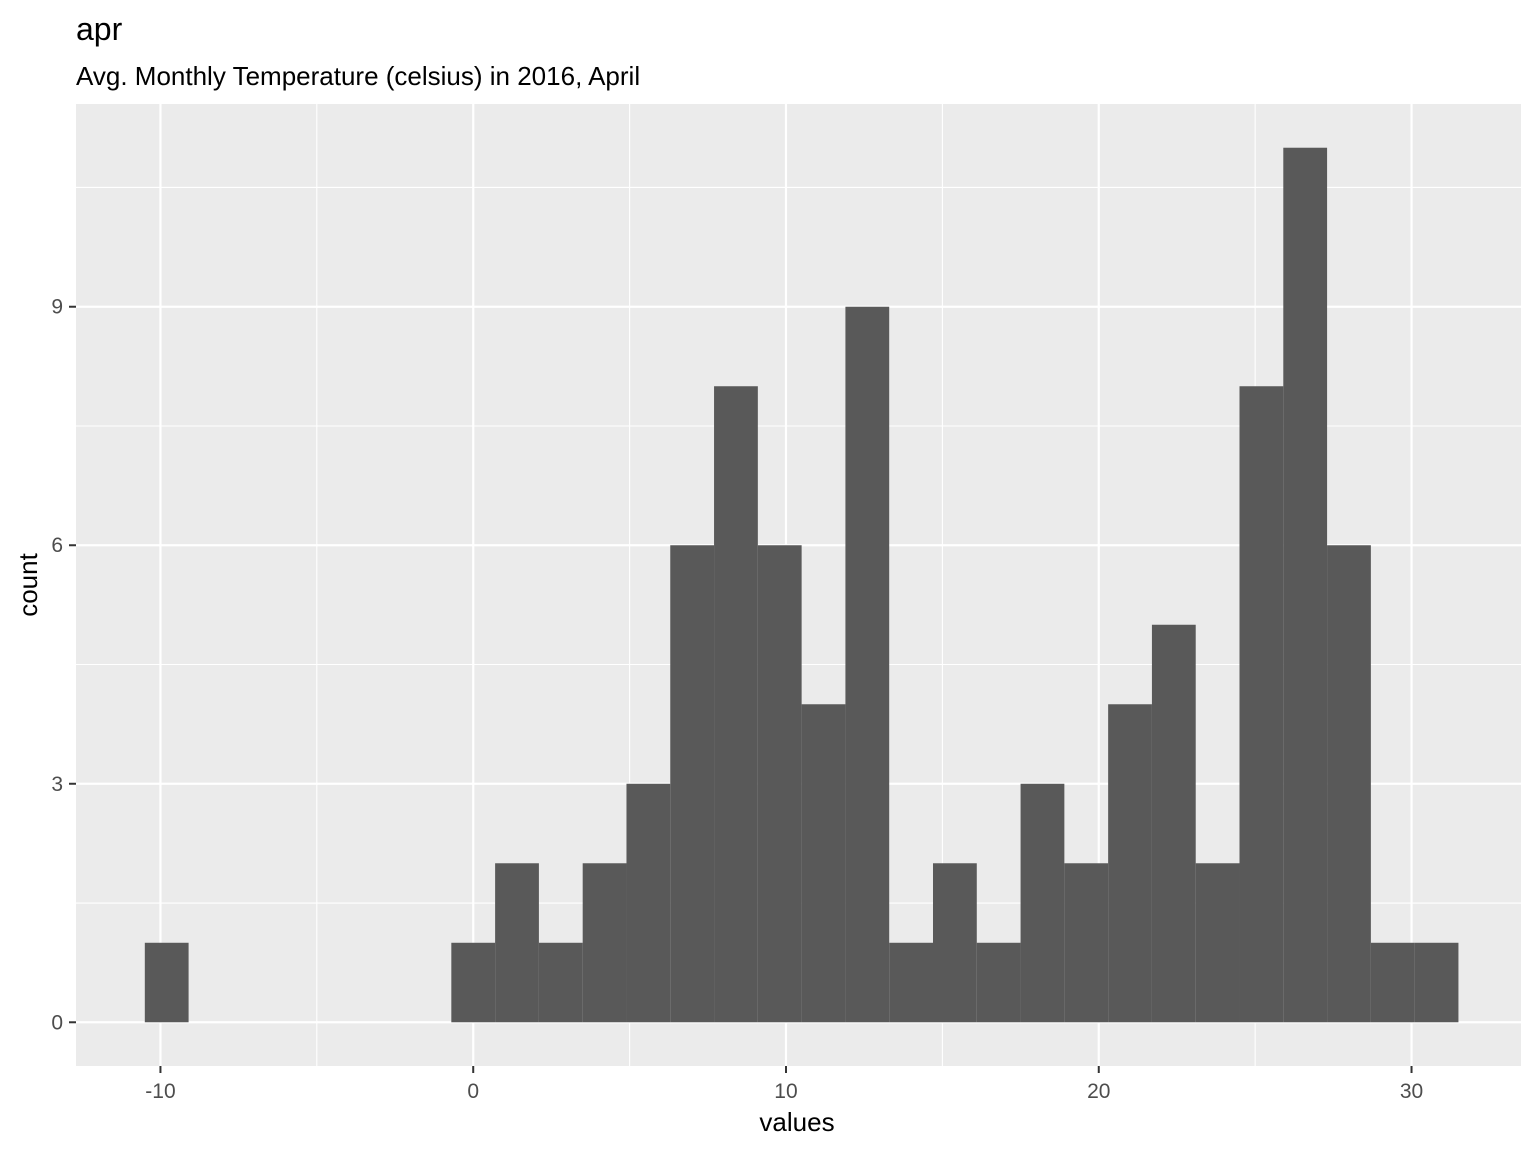 This screenshot has width=1536, height=1152. I want to click on x-tick-label: 10, so click(785, 1091).